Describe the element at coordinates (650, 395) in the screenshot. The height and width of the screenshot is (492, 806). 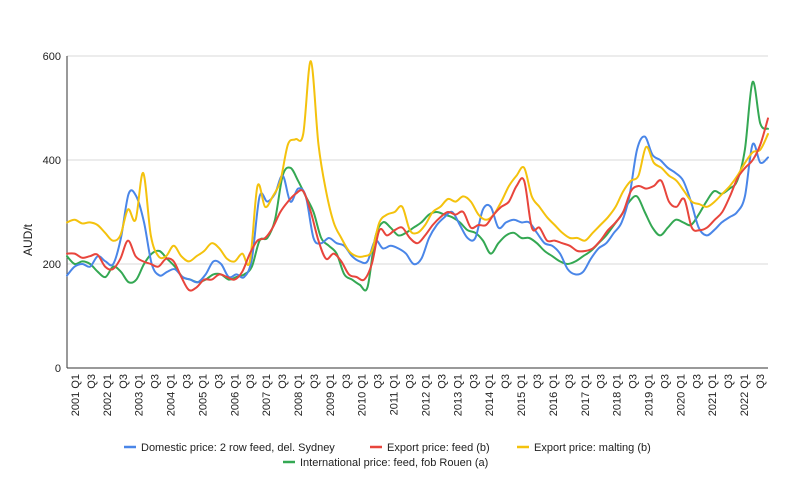
I see `x-tick-label: 2019 Q1` at that location.